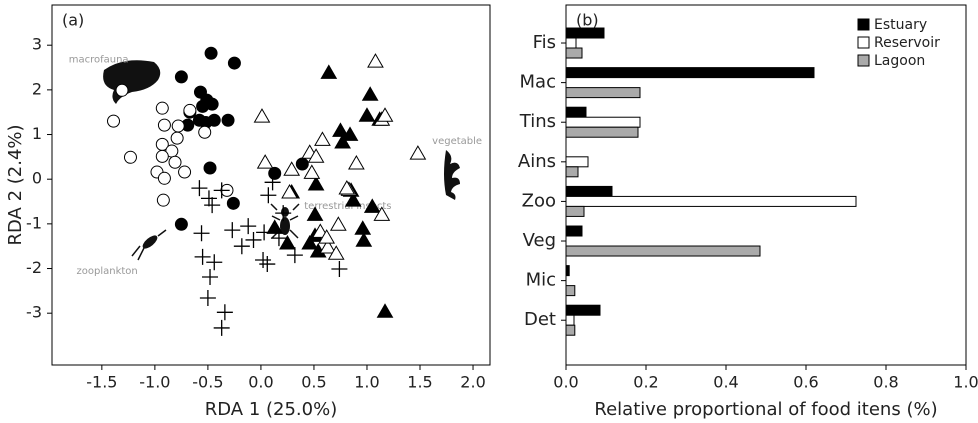  What do you see at coordinates (34, 312) in the screenshot?
I see `y-tick-label: -3` at bounding box center [34, 312].